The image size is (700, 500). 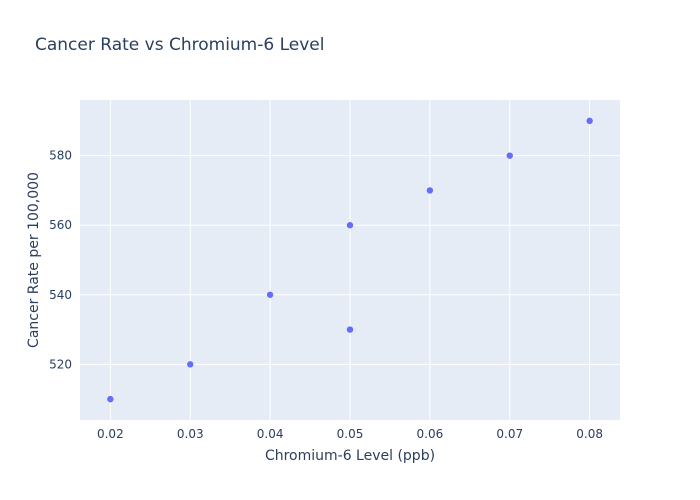 I want to click on y-tick-label: 540, so click(x=60, y=295).